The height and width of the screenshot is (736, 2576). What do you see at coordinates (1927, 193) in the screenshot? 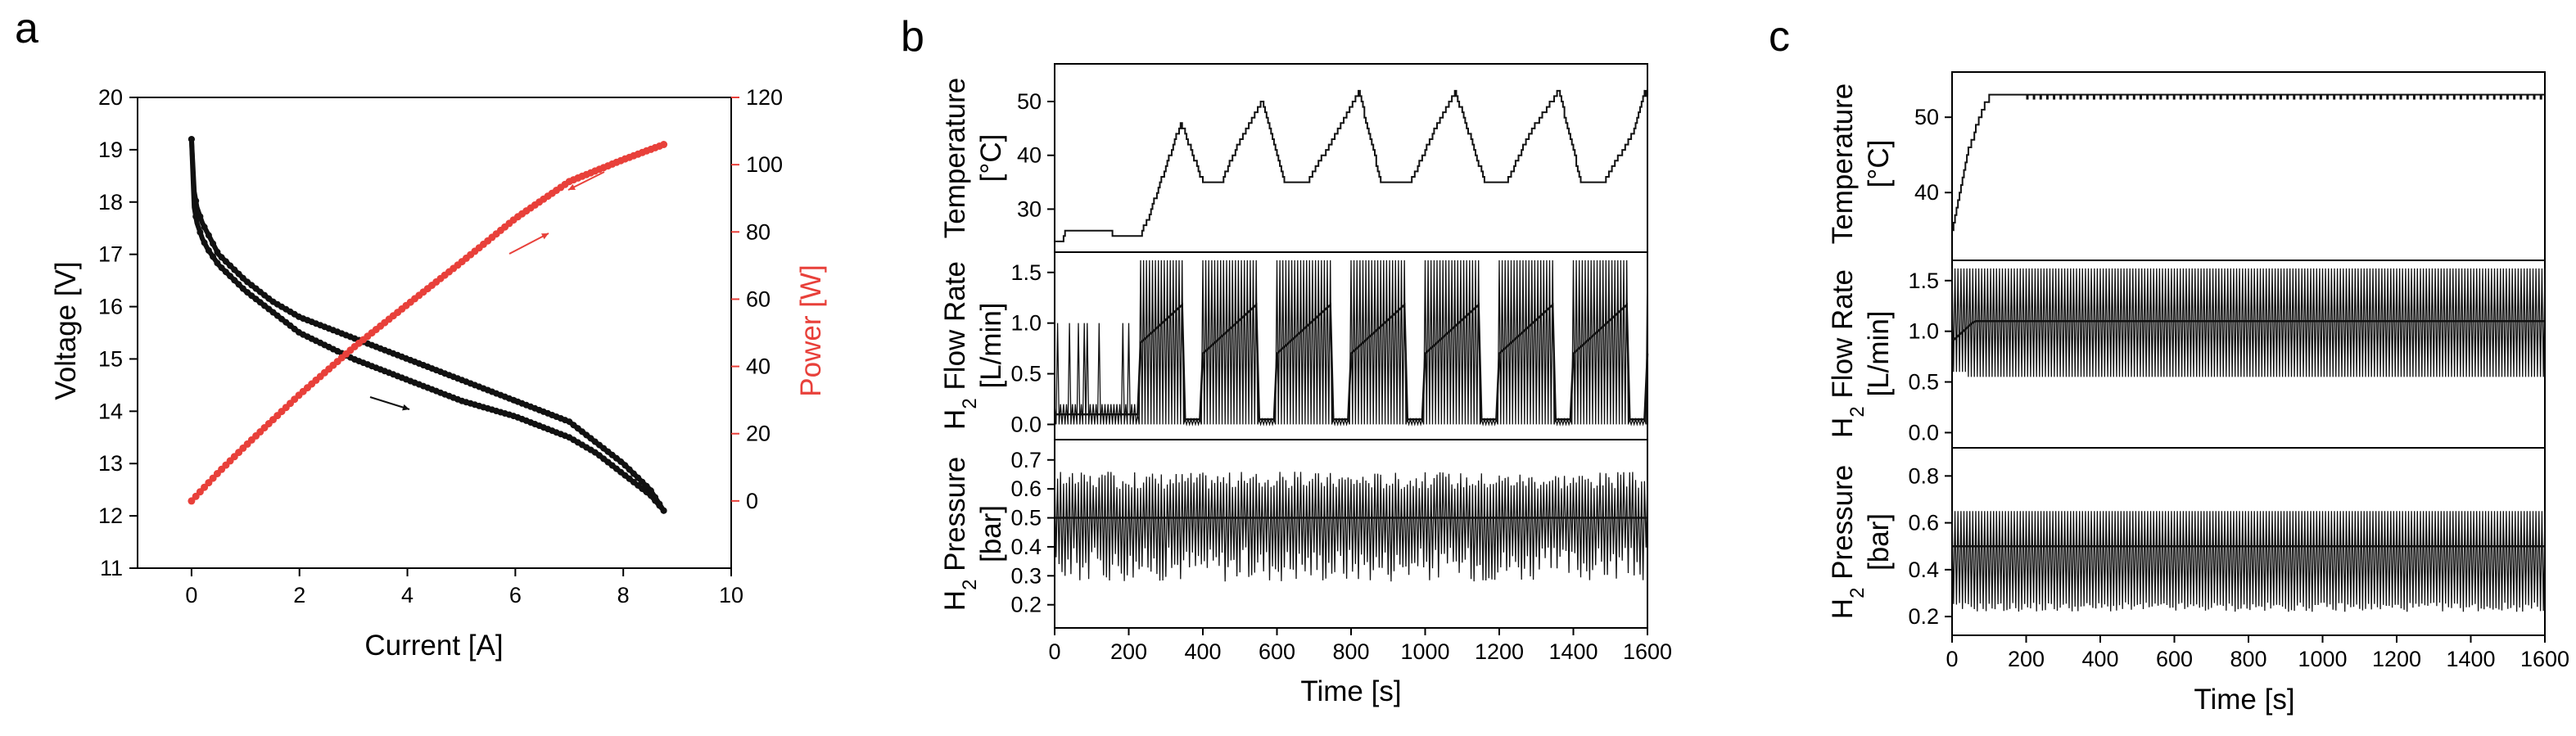
I see `c-y-tick-label: 40` at bounding box center [1927, 193].